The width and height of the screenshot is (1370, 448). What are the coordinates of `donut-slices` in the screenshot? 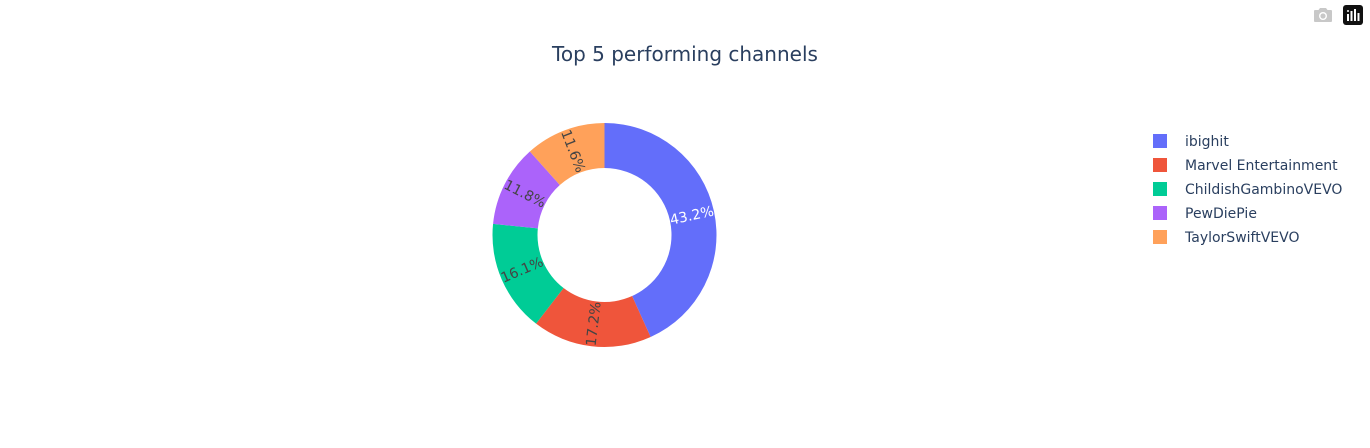 It's located at (604, 235).